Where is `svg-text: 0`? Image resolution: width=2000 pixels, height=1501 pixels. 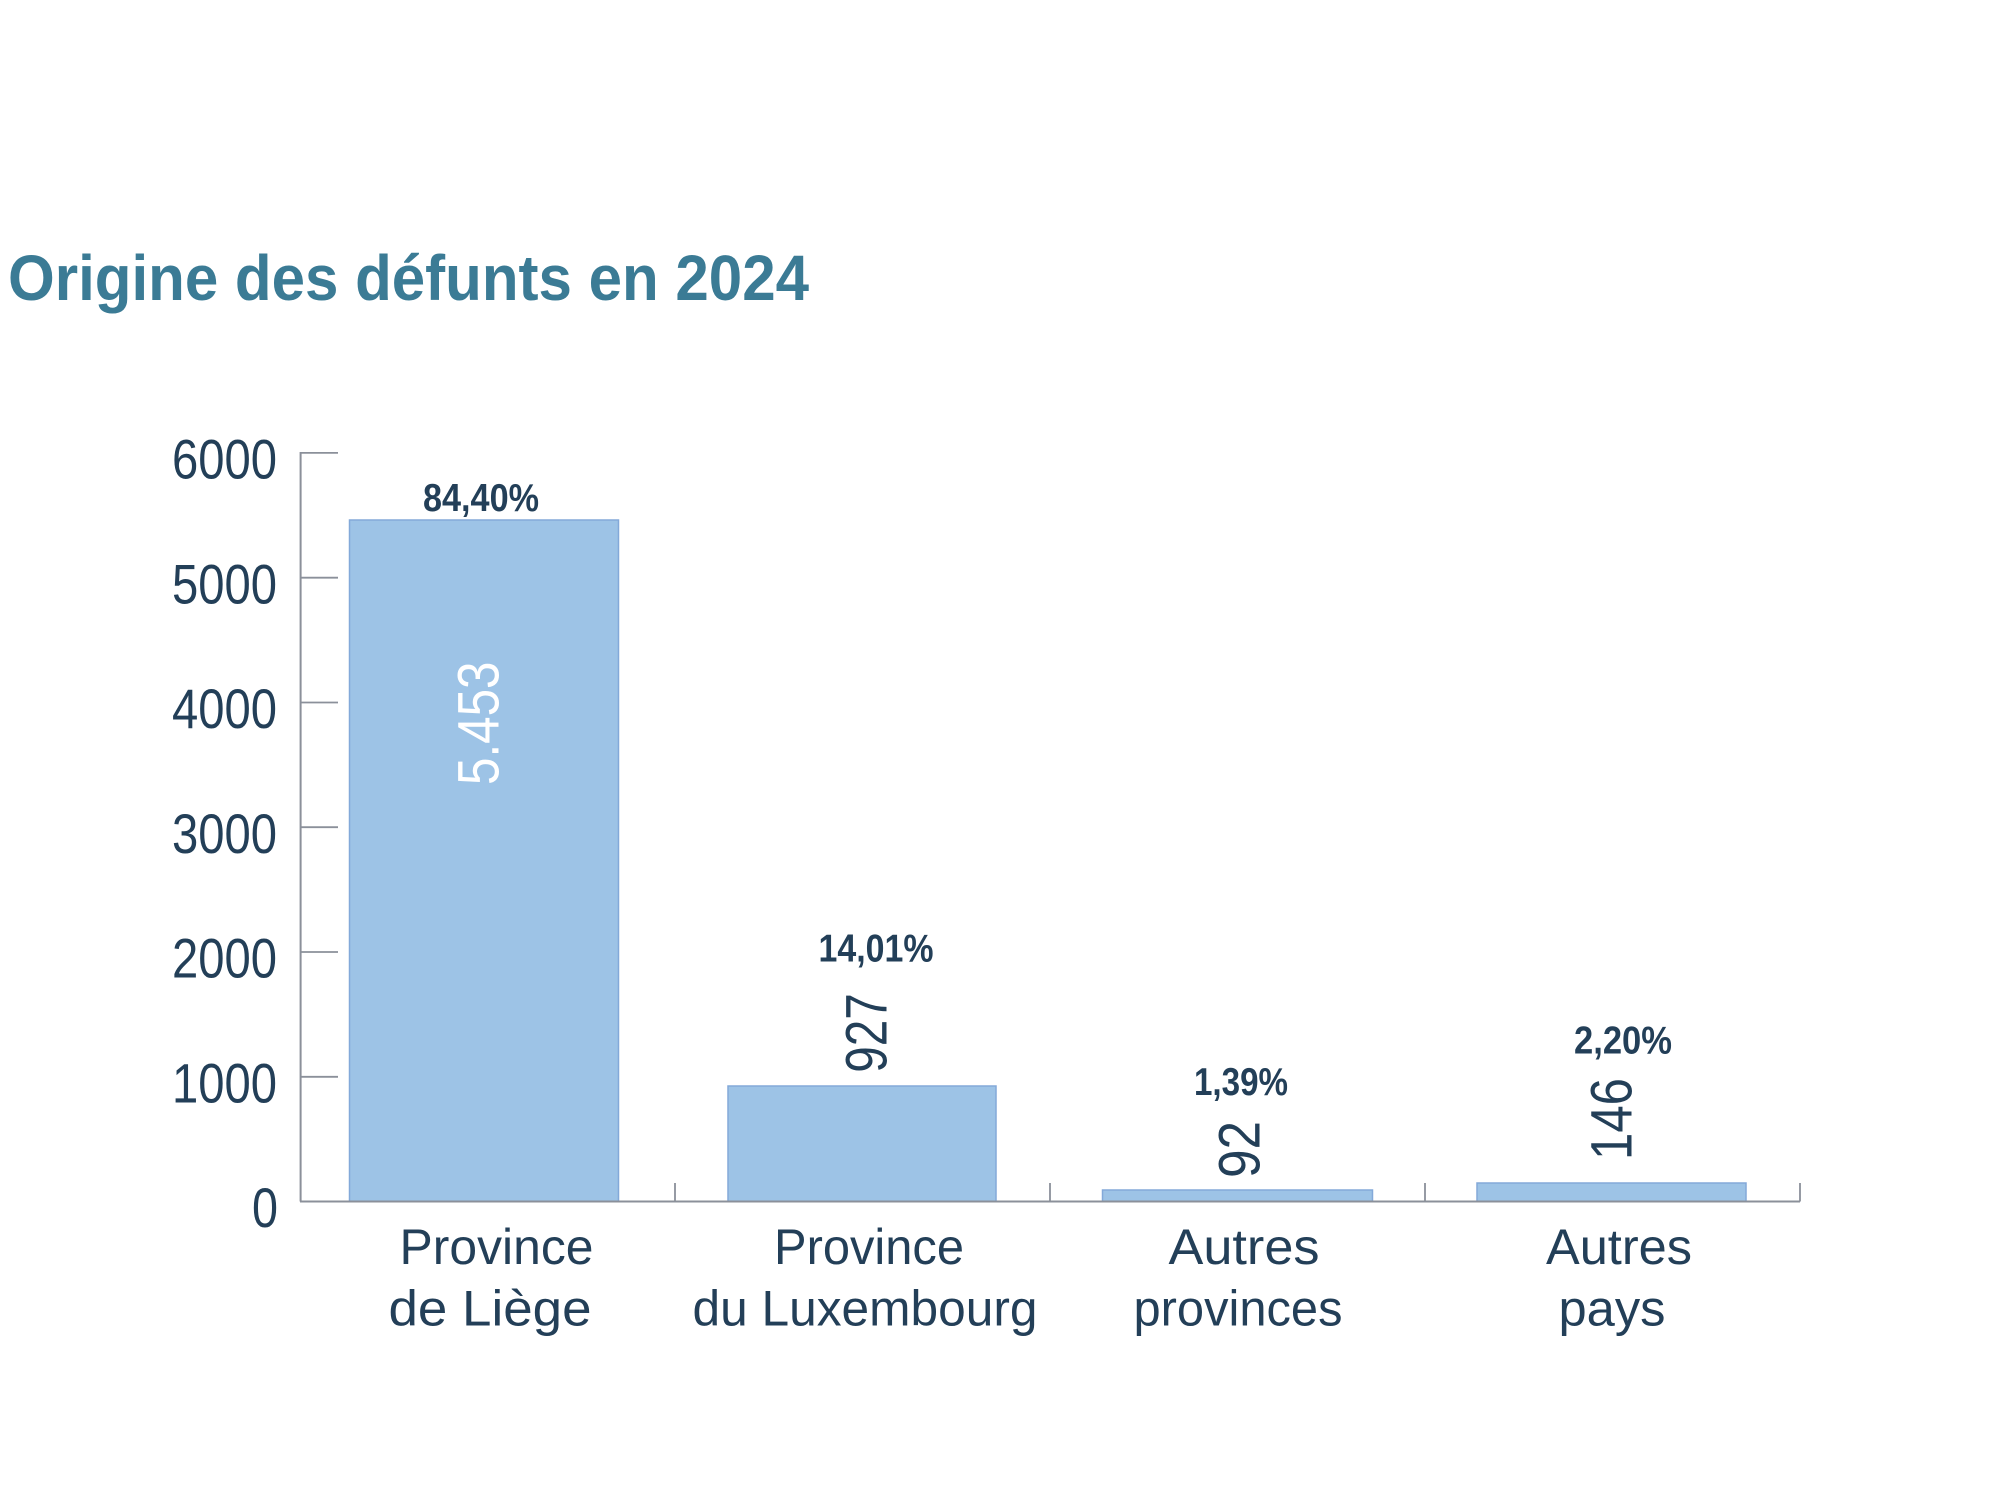
svg-text: 0 is located at coordinates (265, 1208).